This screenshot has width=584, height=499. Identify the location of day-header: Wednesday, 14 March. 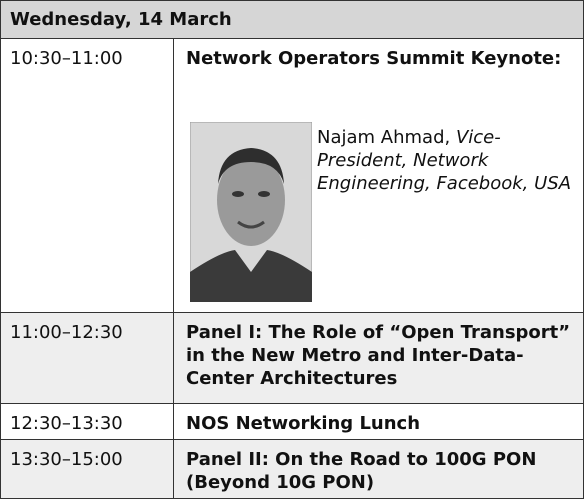
(292, 19).